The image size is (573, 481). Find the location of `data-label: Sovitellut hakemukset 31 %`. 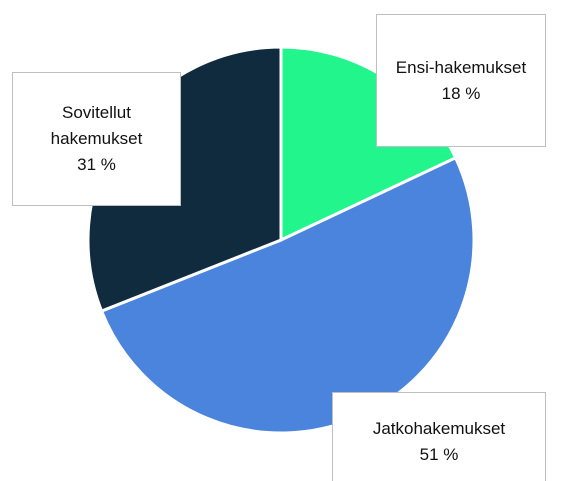

data-label: Sovitellut hakemukset 31 % is located at coordinates (96, 139).